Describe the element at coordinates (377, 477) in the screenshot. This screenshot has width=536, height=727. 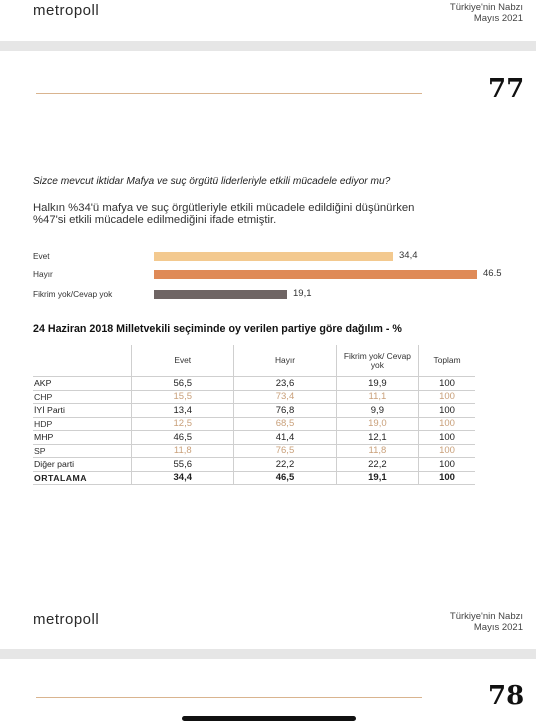
I see `fikrim-cell: 19,1` at that location.